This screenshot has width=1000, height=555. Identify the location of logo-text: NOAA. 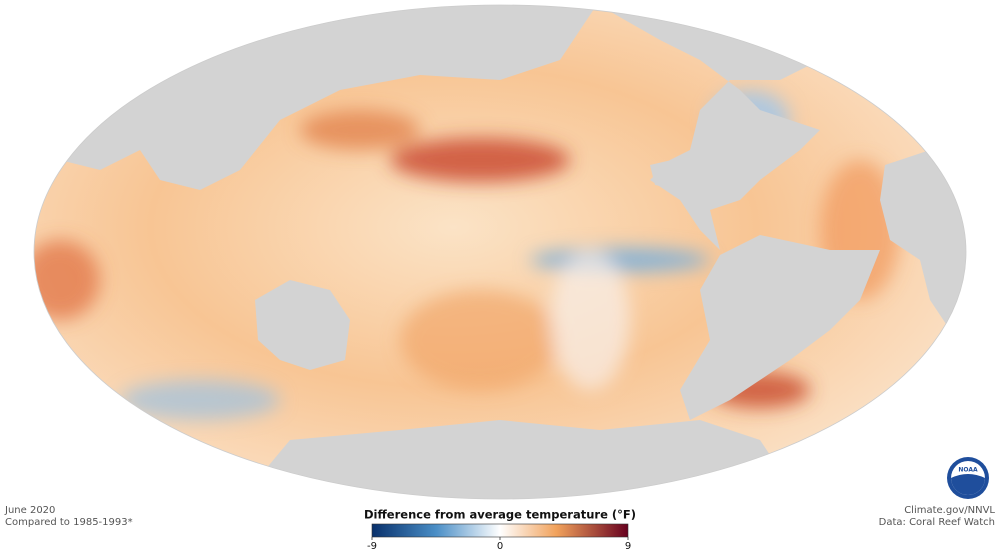
(968, 470).